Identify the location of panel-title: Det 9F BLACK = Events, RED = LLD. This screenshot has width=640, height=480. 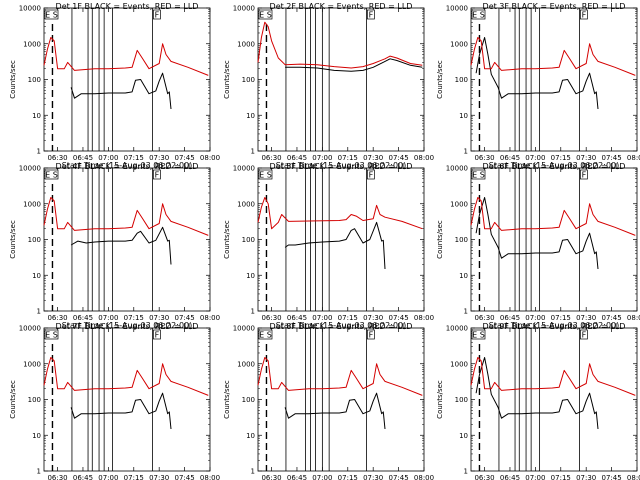
(554, 326).